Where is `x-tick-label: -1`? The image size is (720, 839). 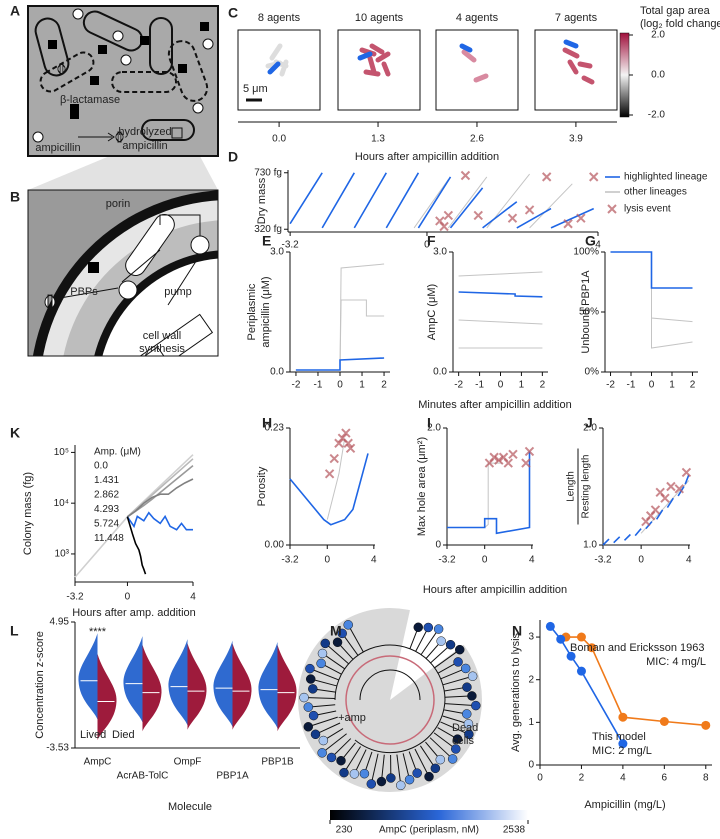 x-tick-label: -1 is located at coordinates (318, 385).